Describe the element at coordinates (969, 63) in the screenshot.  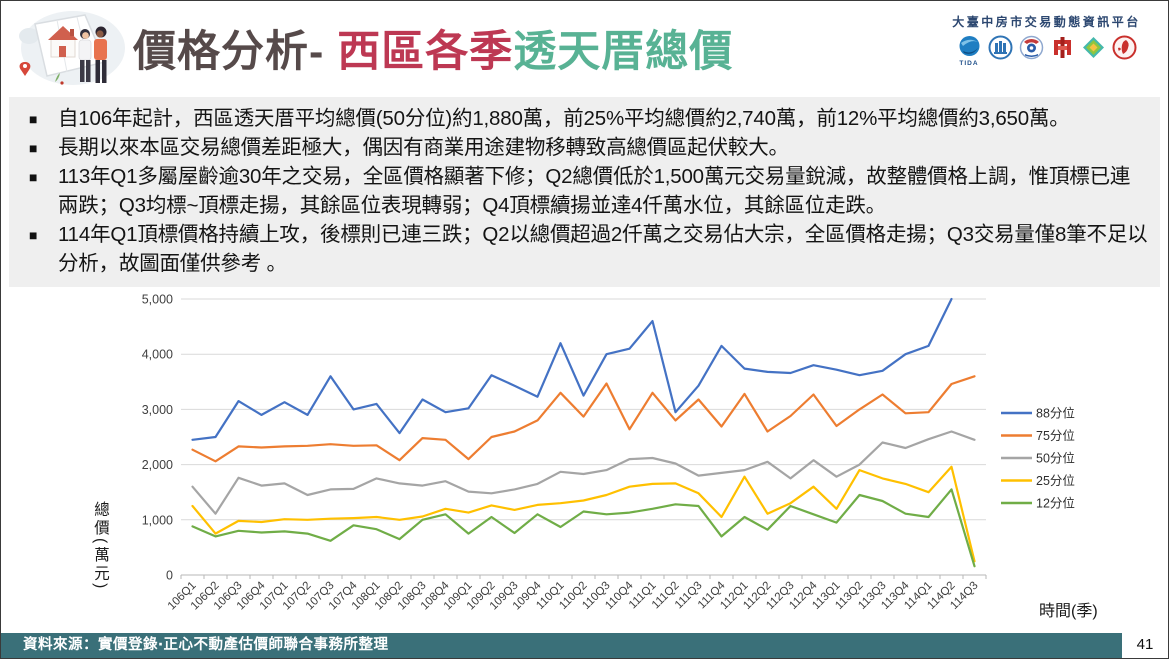
I see `tida-caption: TIDA` at that location.